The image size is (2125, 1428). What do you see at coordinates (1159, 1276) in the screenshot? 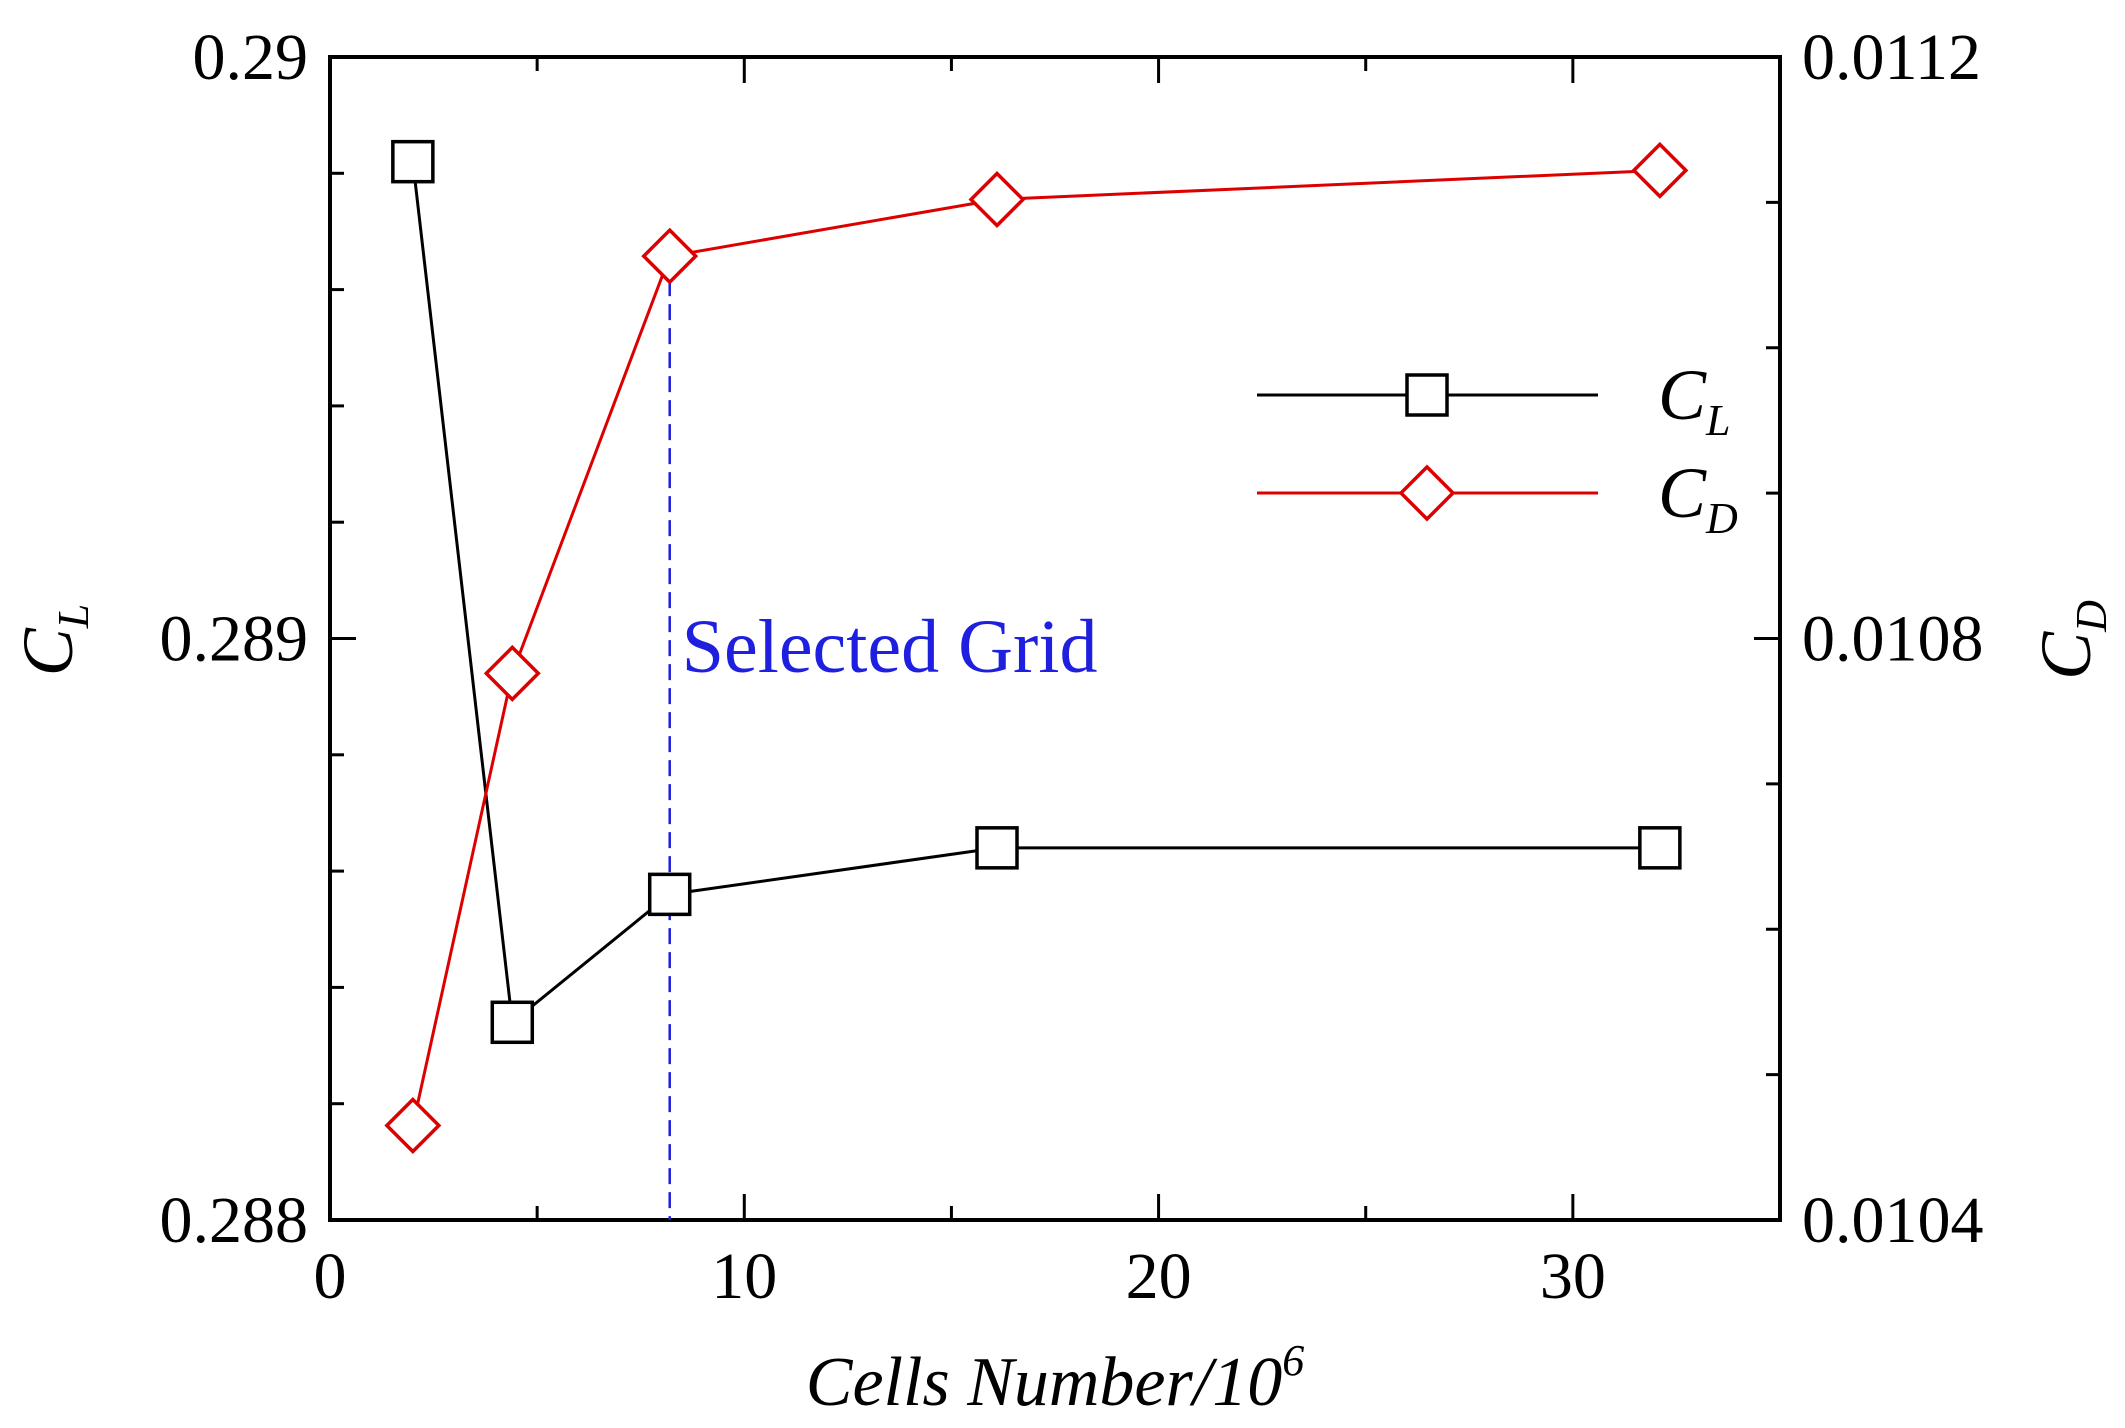
I see `x-tick-label: 20` at bounding box center [1159, 1276].